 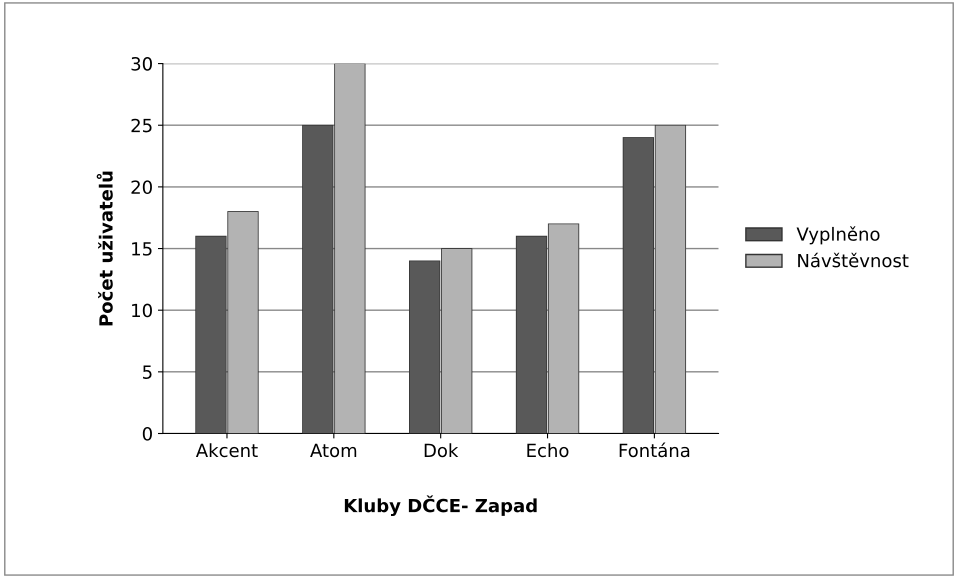 I want to click on legend-label: Vyplněno, so click(x=838, y=235).